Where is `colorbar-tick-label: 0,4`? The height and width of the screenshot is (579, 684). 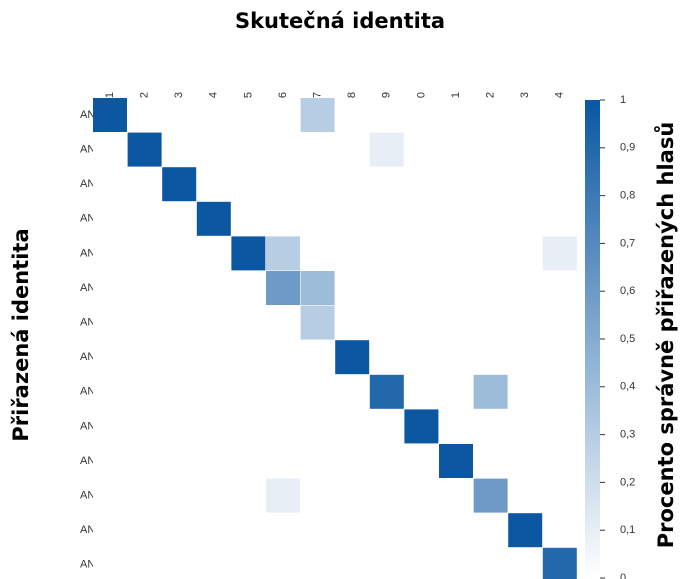 colorbar-tick-label: 0,4 is located at coordinates (627, 387).